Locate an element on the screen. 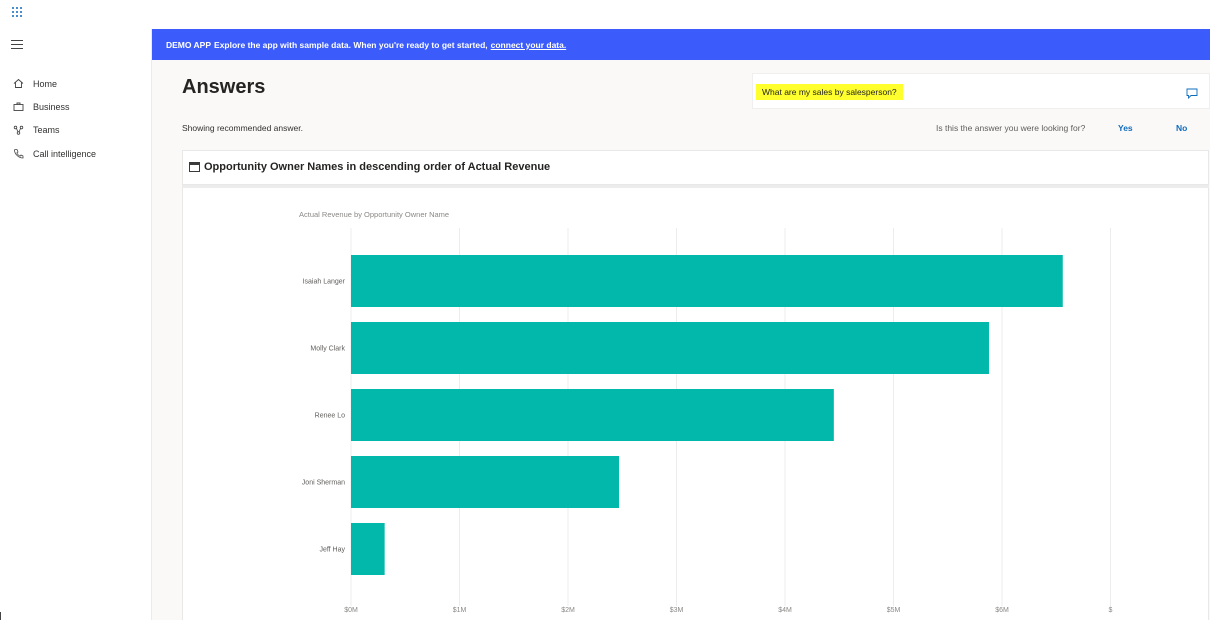  hamburger-menu-icon is located at coordinates (17, 45).